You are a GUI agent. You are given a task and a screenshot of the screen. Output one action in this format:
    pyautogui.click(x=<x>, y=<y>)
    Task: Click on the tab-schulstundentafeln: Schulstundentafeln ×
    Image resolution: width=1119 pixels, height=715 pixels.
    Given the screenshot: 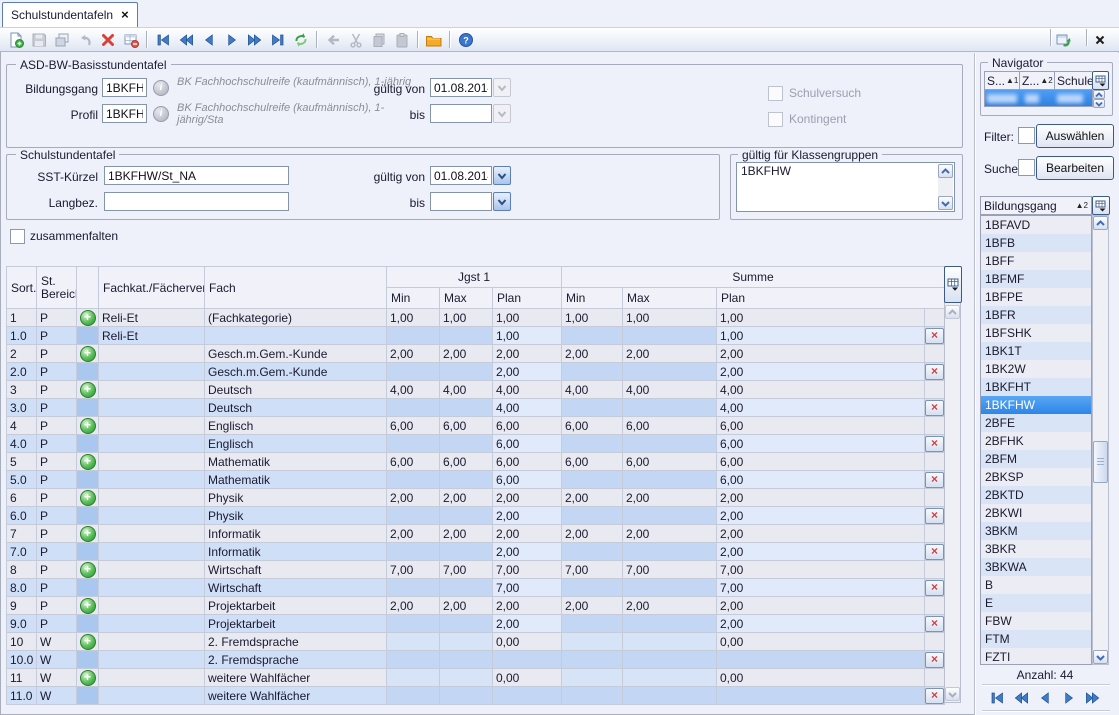 What is the action you would take?
    pyautogui.click(x=70, y=14)
    